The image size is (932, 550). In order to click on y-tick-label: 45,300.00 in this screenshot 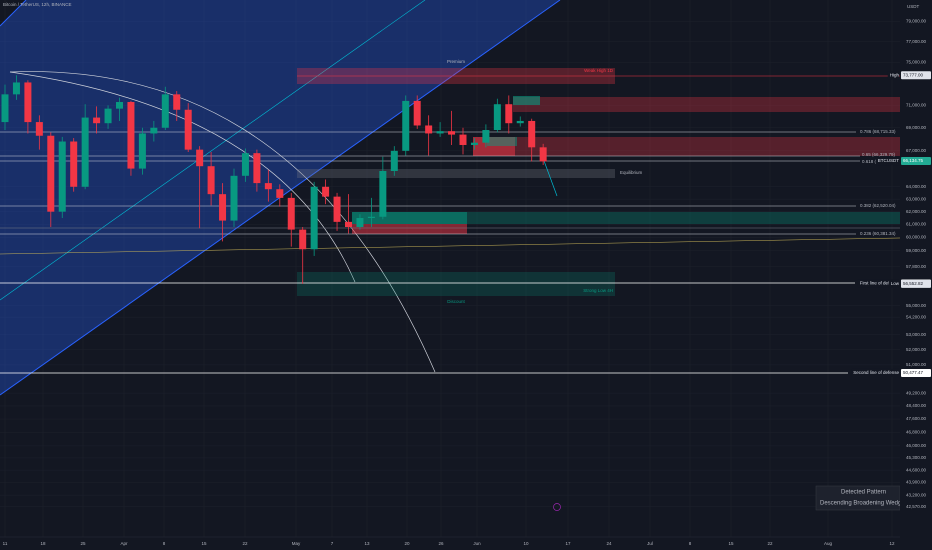, I will do `click(916, 457)`.